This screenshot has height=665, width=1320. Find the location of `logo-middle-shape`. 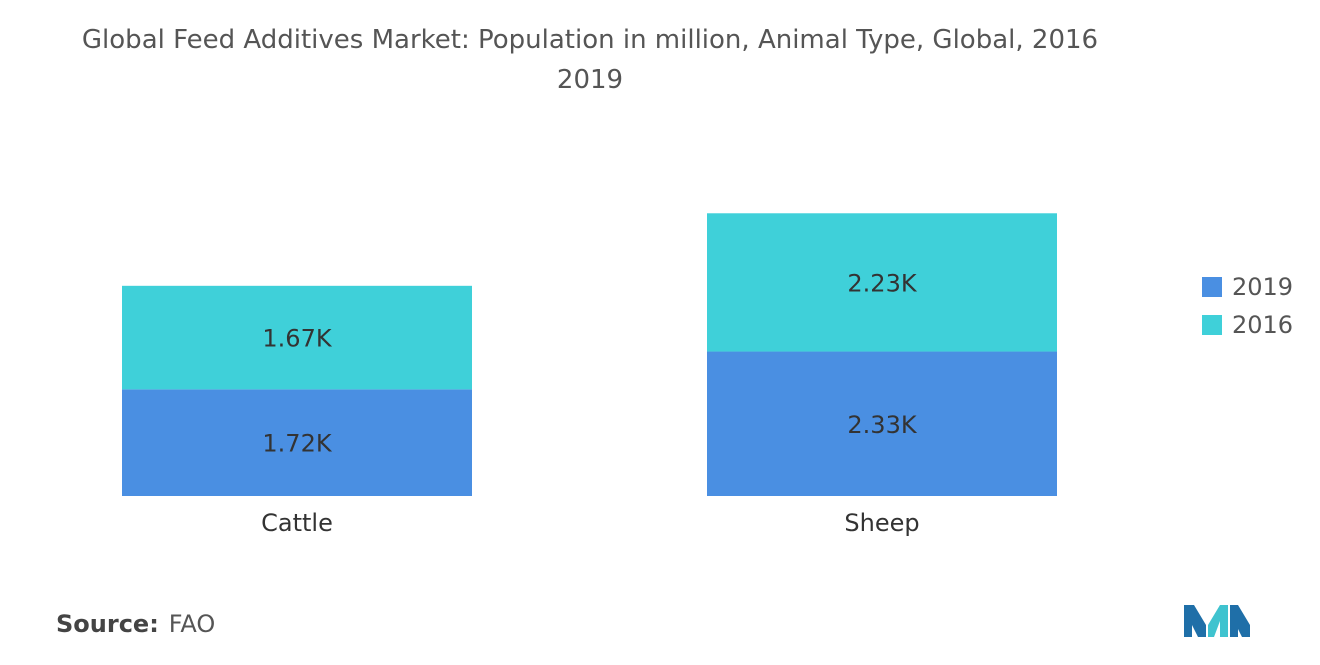

logo-middle-shape is located at coordinates (1218, 621).